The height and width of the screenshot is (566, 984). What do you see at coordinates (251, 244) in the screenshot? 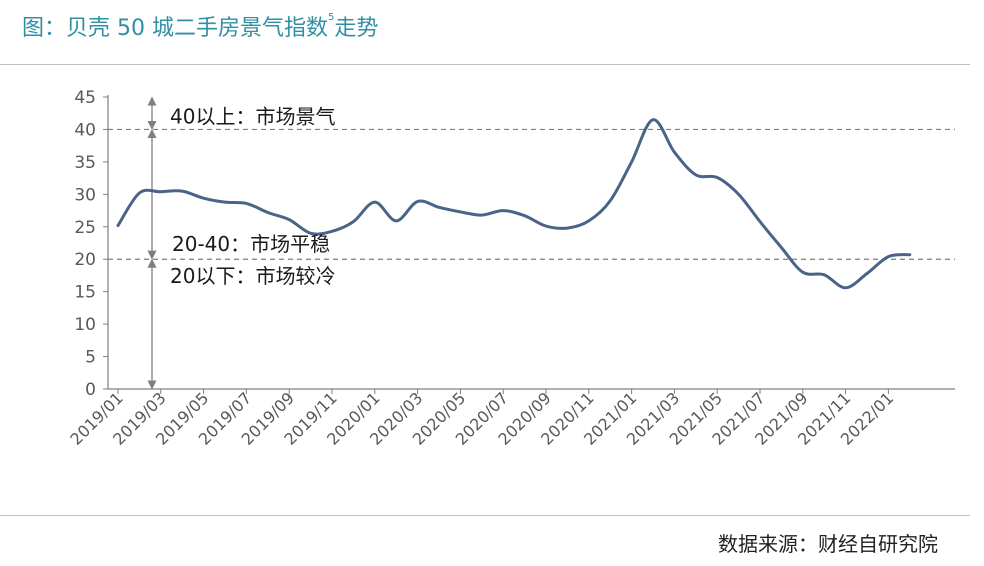
I see `zone-label-1: 20-40：市场平稳` at bounding box center [251, 244].